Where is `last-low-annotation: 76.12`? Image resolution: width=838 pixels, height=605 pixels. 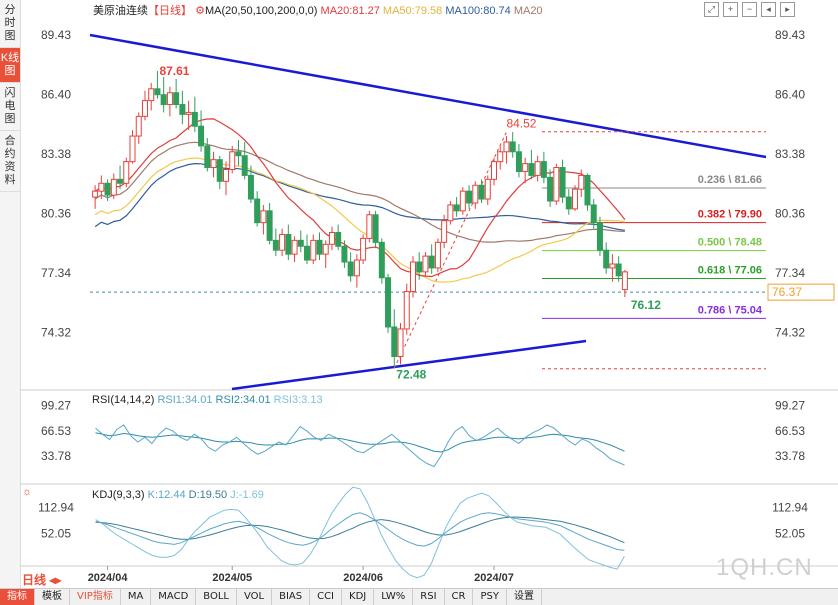
last-low-annotation: 76.12 is located at coordinates (646, 305).